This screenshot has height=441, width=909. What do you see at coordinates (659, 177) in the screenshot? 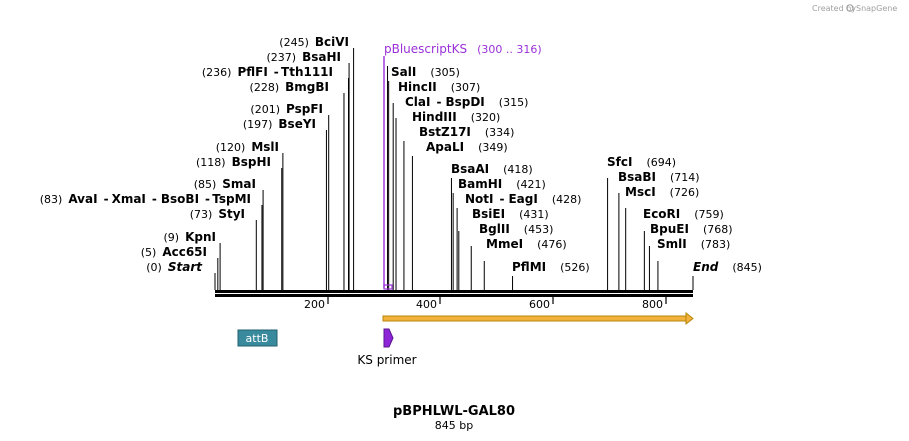
I see `site-label-bsabi: BsaBI (714)` at bounding box center [659, 177].